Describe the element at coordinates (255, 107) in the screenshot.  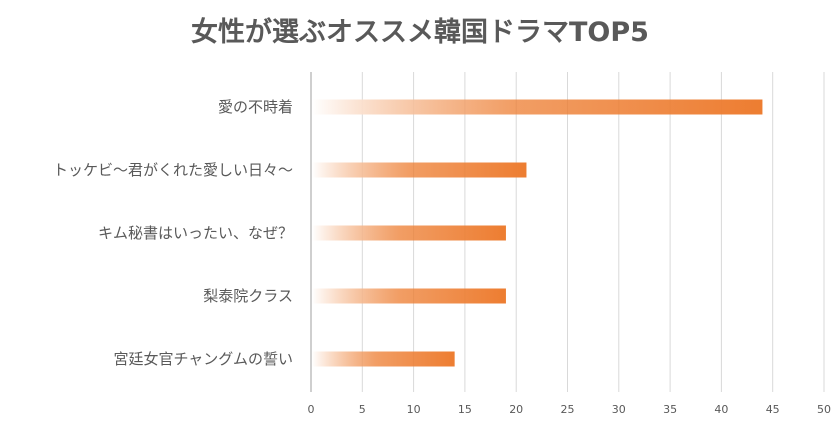
I see `category-label: 愛の不時着` at that location.